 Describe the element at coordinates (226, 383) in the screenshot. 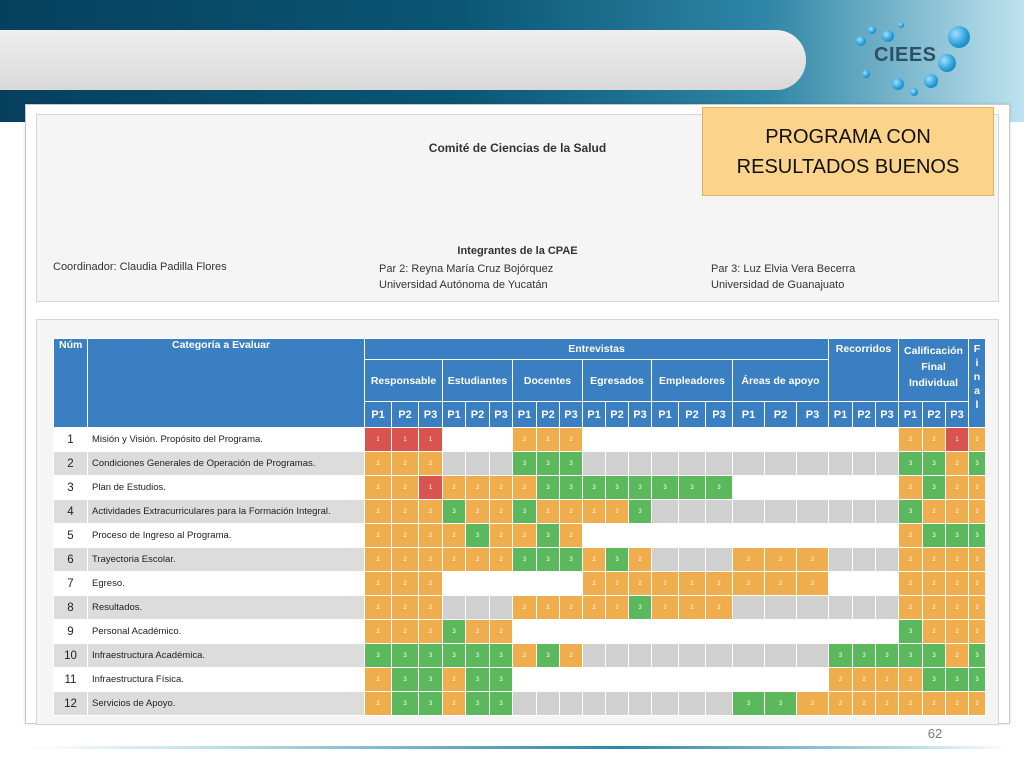

I see `col-header-category: Categoría a Evaluar` at that location.